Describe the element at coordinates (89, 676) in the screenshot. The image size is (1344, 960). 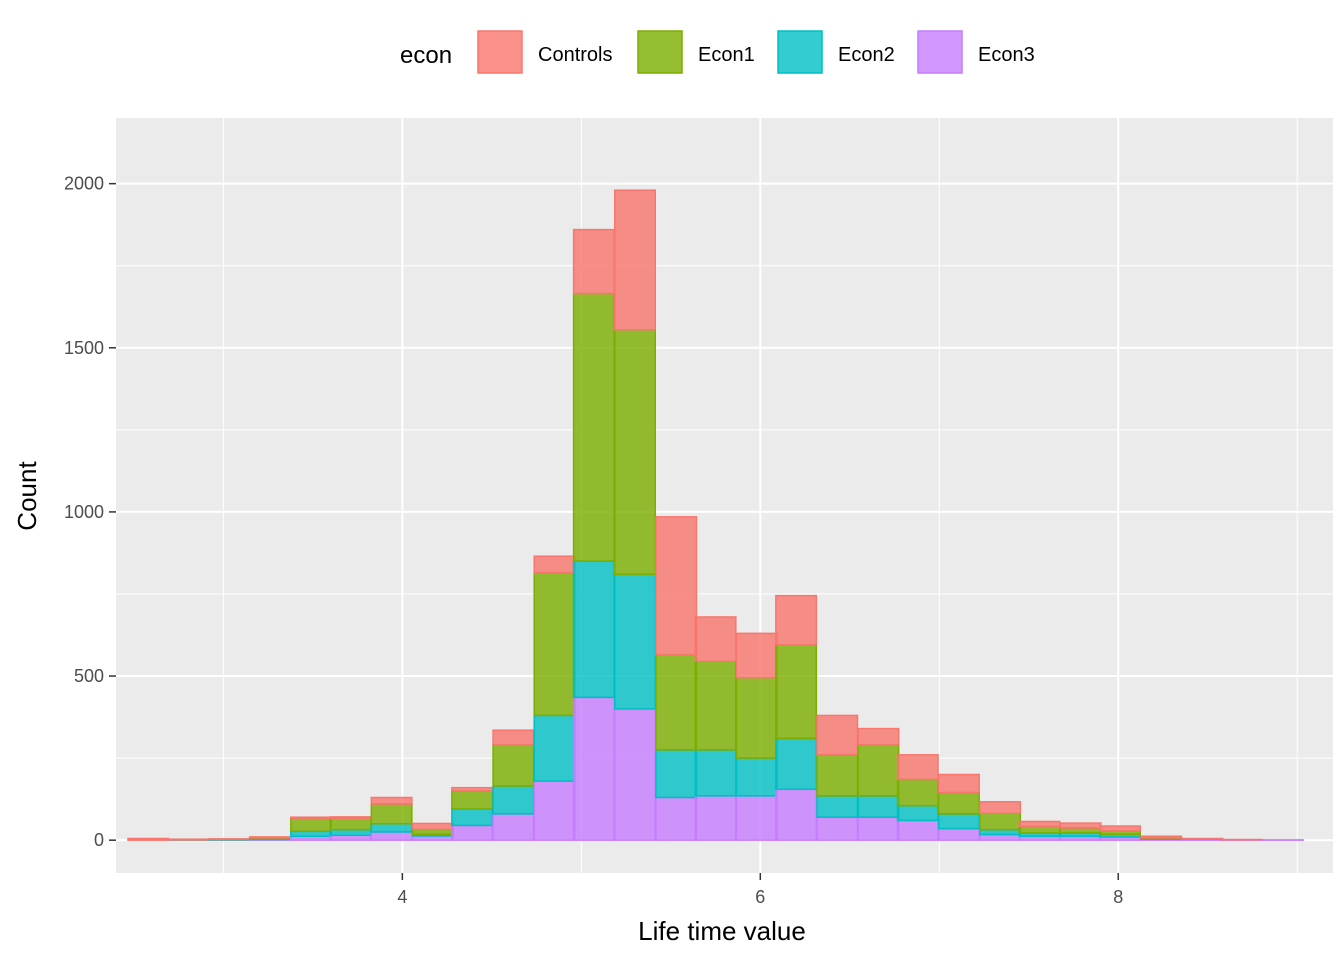
I see `y-tick-label: 500` at that location.